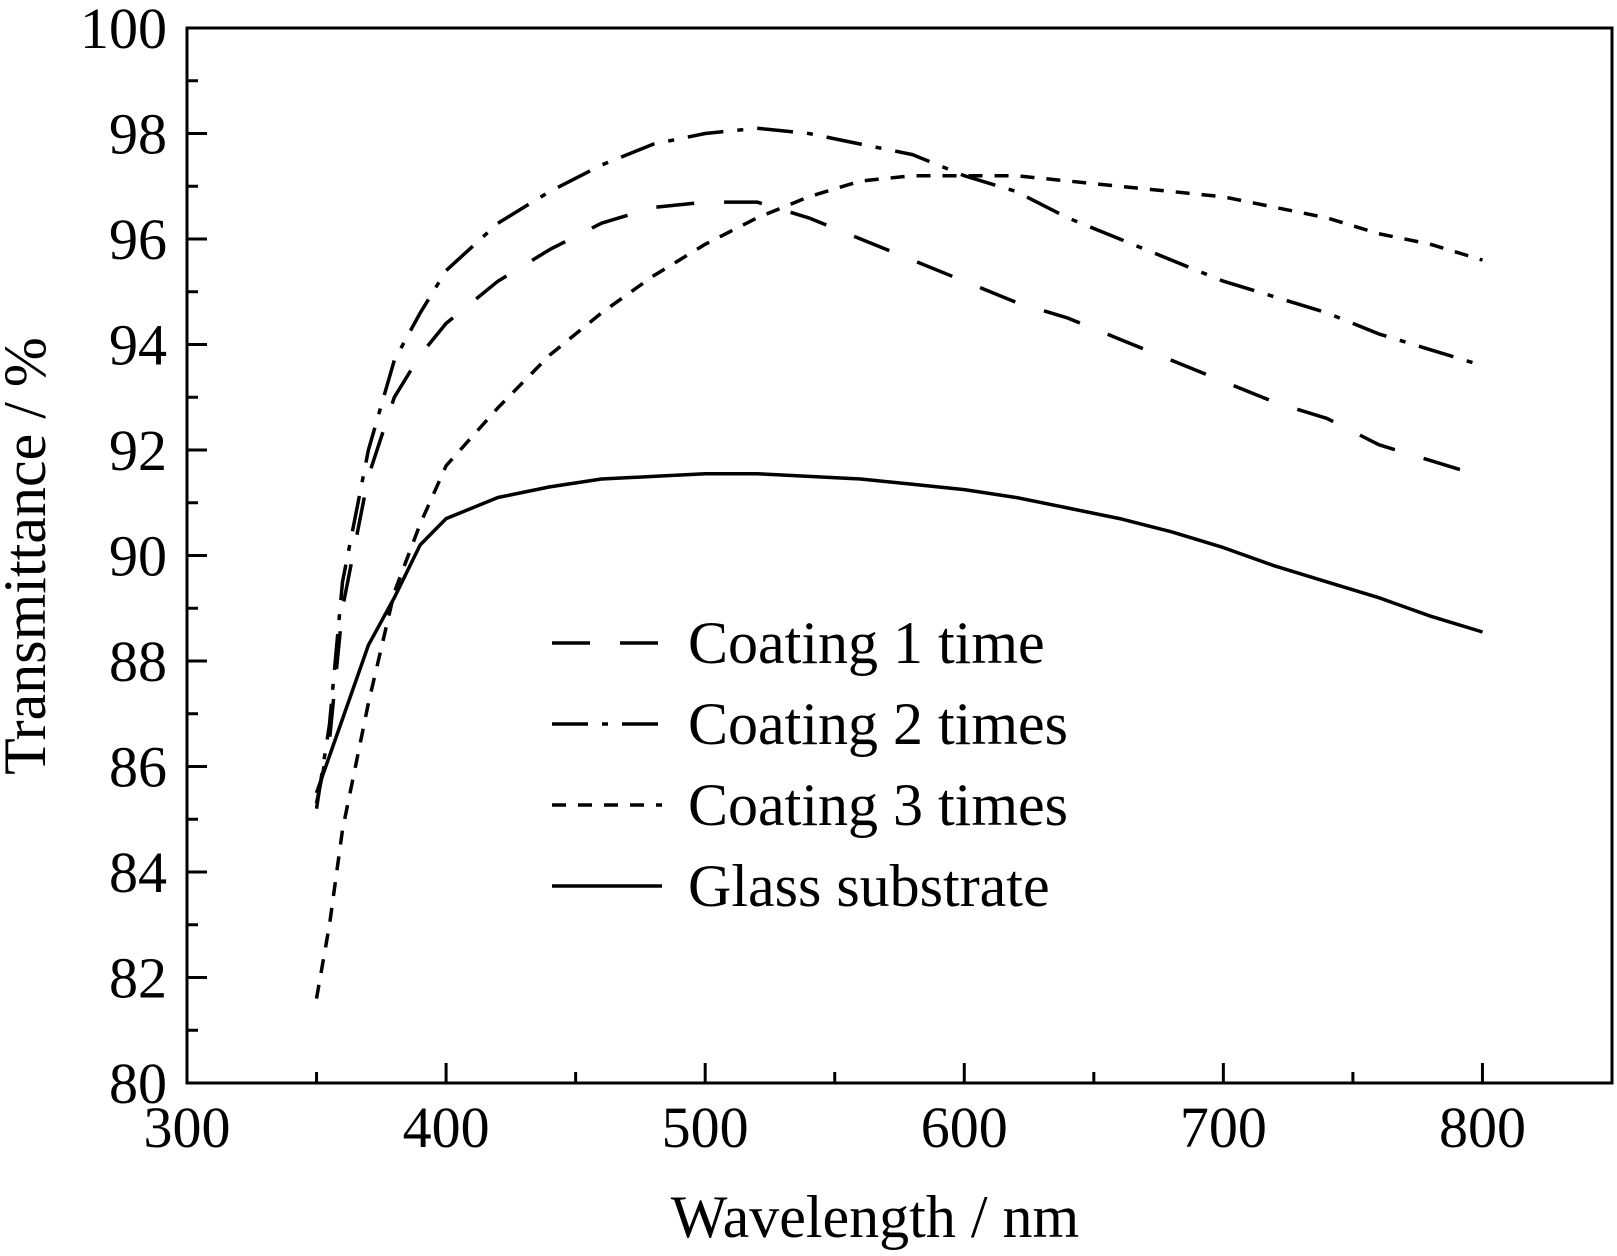  What do you see at coordinates (138, 556) in the screenshot?
I see `y-tick-label: 90` at bounding box center [138, 556].